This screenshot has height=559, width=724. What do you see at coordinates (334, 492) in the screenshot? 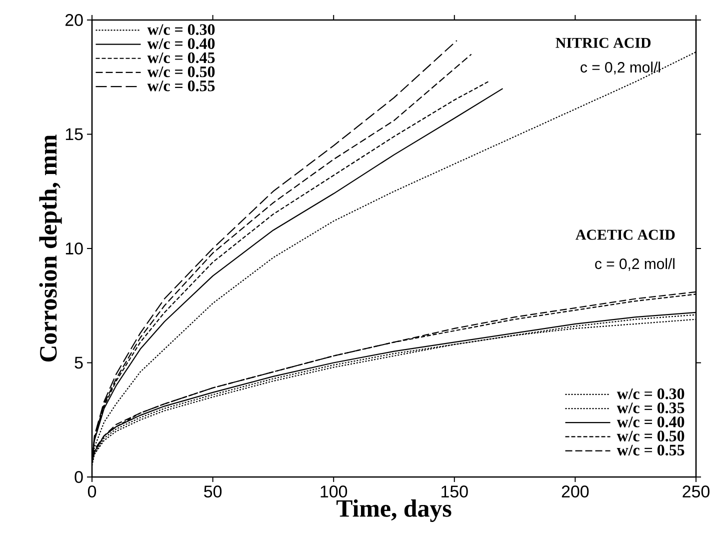
I see `x-tick-label: 100` at bounding box center [334, 492].